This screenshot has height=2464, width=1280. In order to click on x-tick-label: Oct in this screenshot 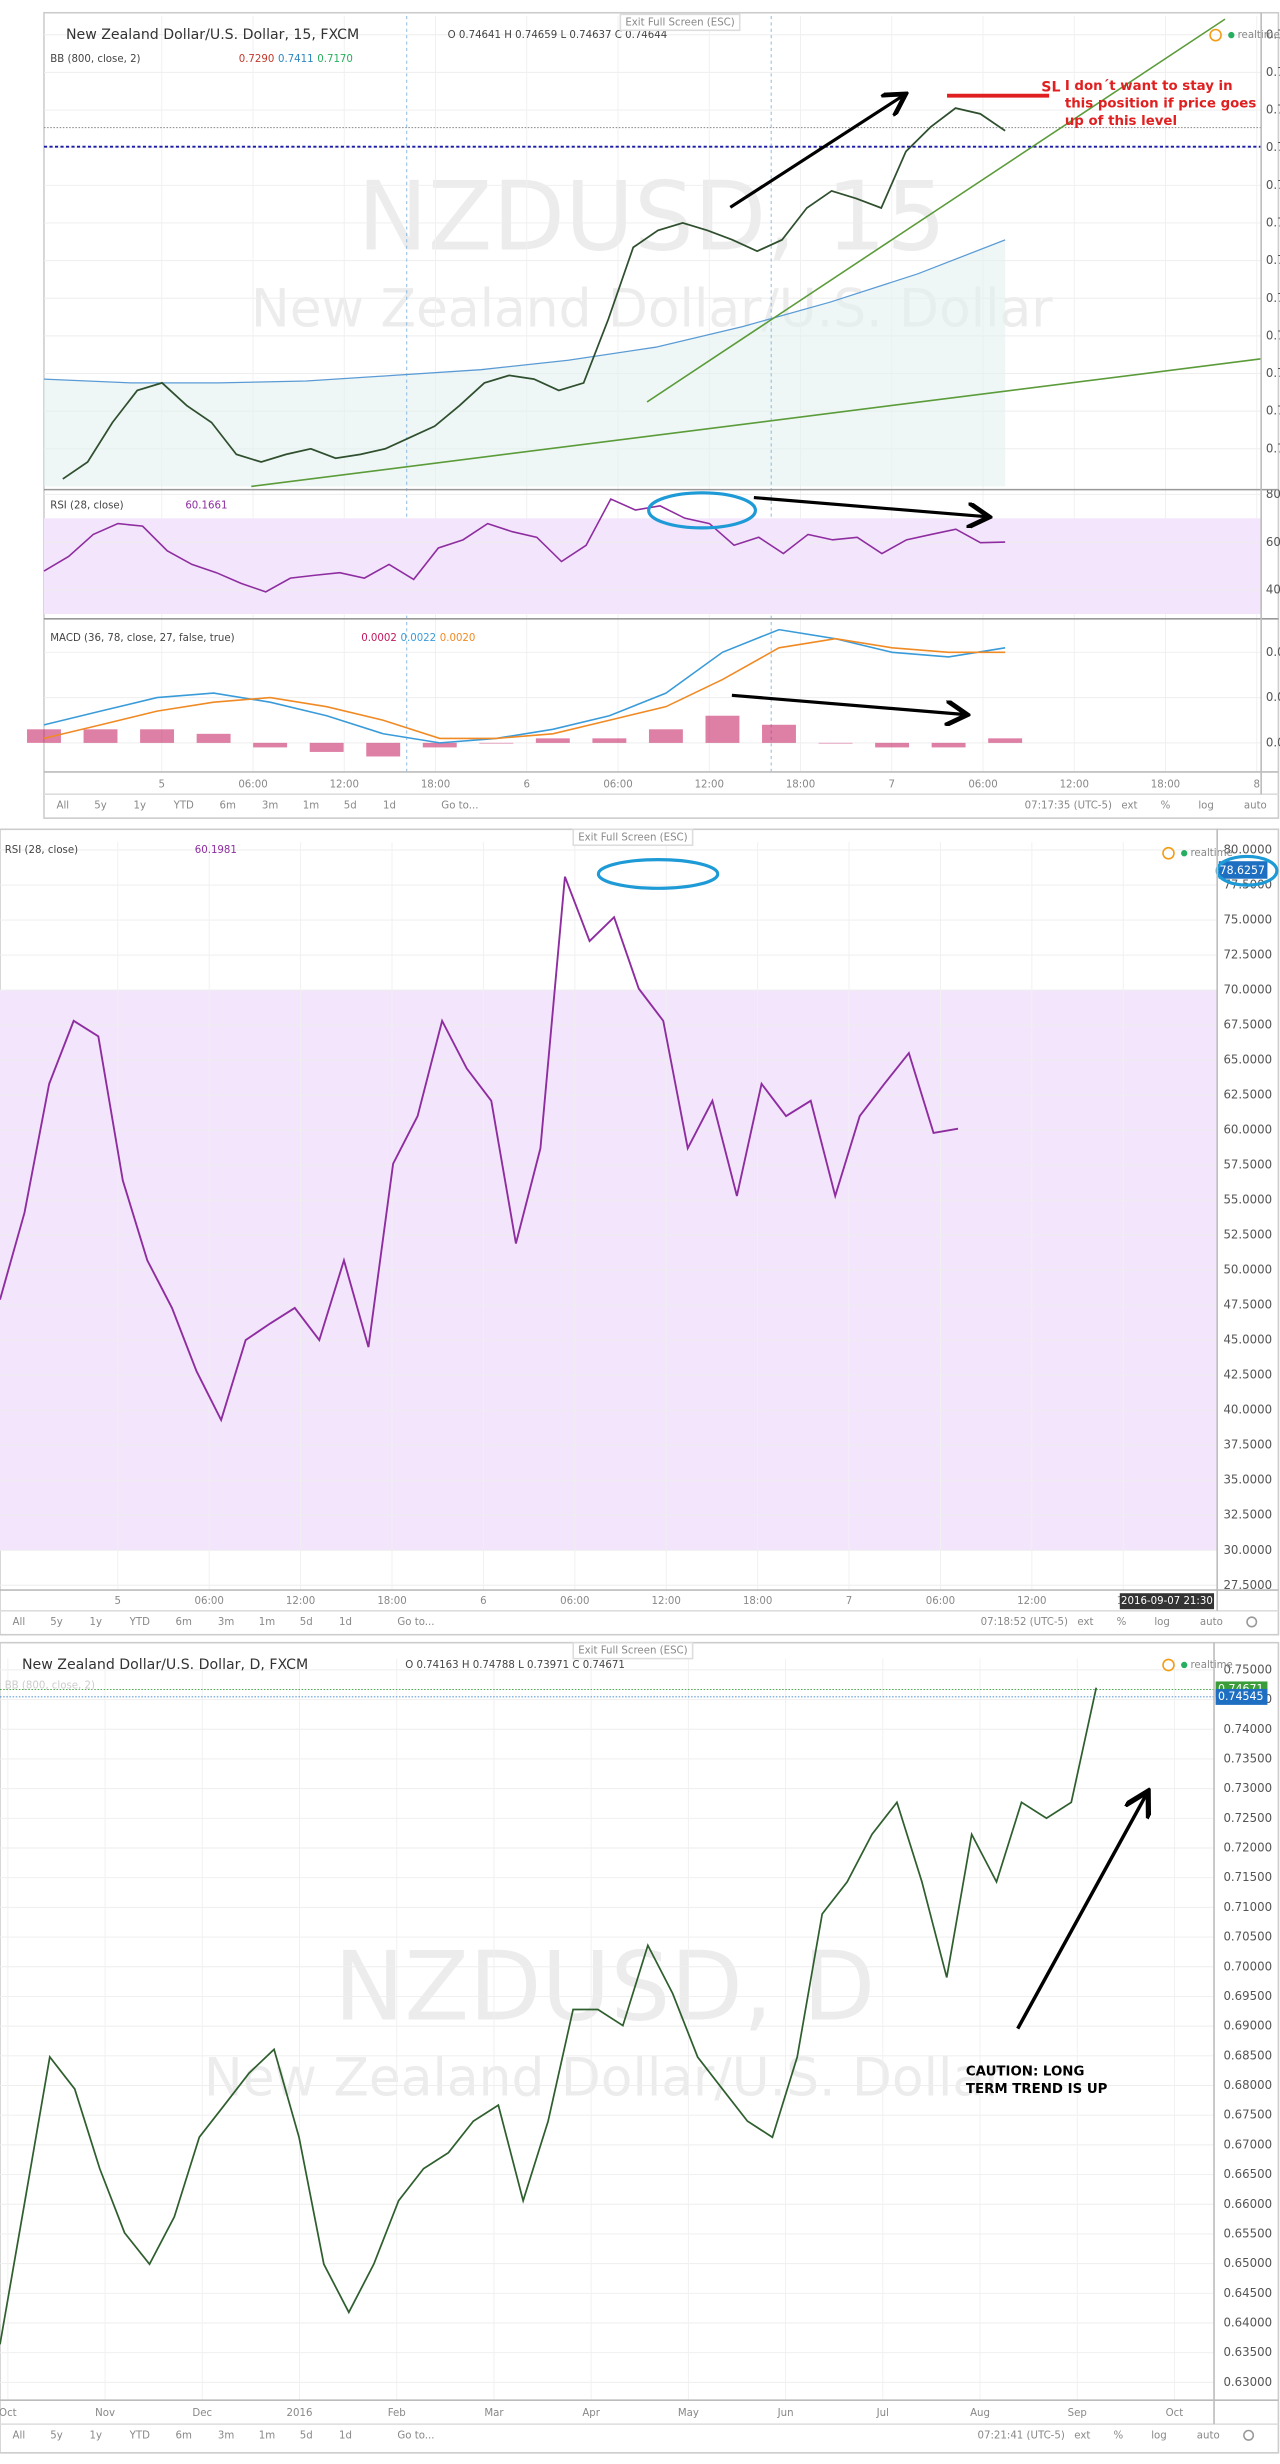, I will do `click(8, 2413)`.